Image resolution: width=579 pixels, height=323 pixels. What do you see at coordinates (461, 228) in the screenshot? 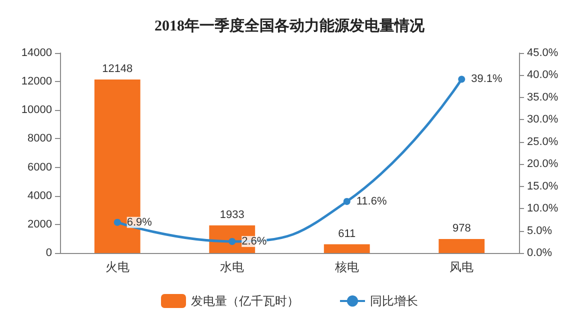
I see `data-label: 978` at bounding box center [461, 228].